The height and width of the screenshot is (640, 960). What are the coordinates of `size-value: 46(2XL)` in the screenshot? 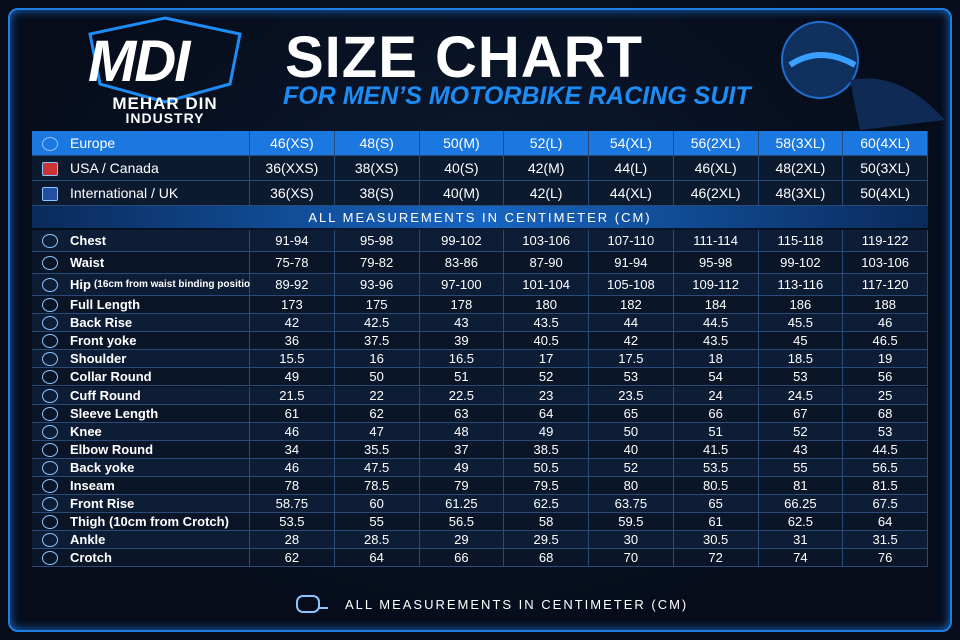 It's located at (716, 193).